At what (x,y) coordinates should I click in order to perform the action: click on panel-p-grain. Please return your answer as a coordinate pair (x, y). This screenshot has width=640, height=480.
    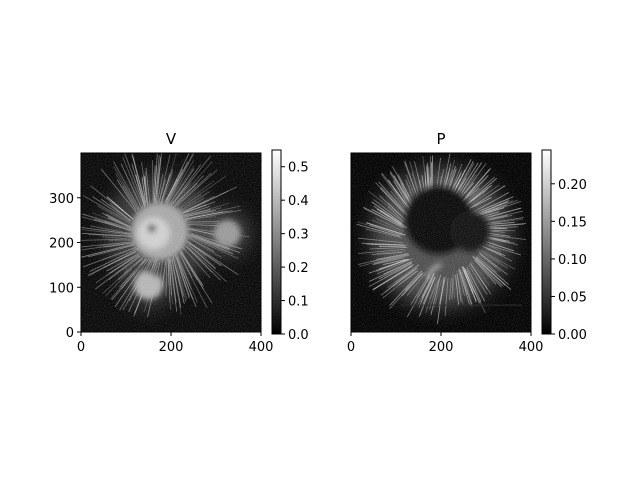
    Looking at the image, I should click on (441, 242).